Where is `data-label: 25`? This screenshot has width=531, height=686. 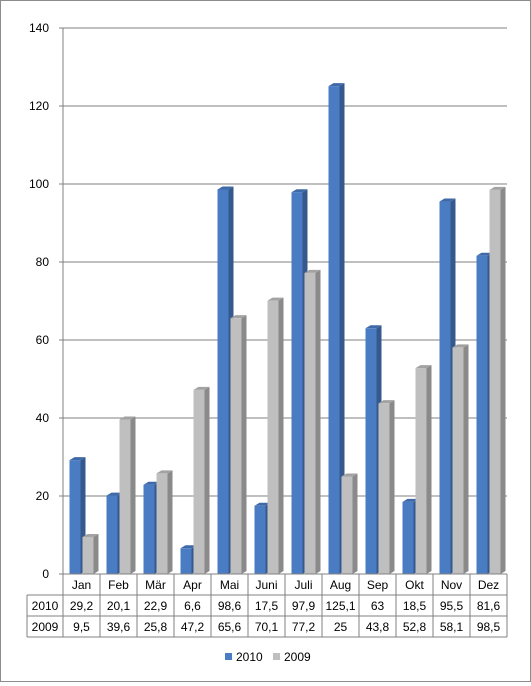 data-label: 25 is located at coordinates (341, 627).